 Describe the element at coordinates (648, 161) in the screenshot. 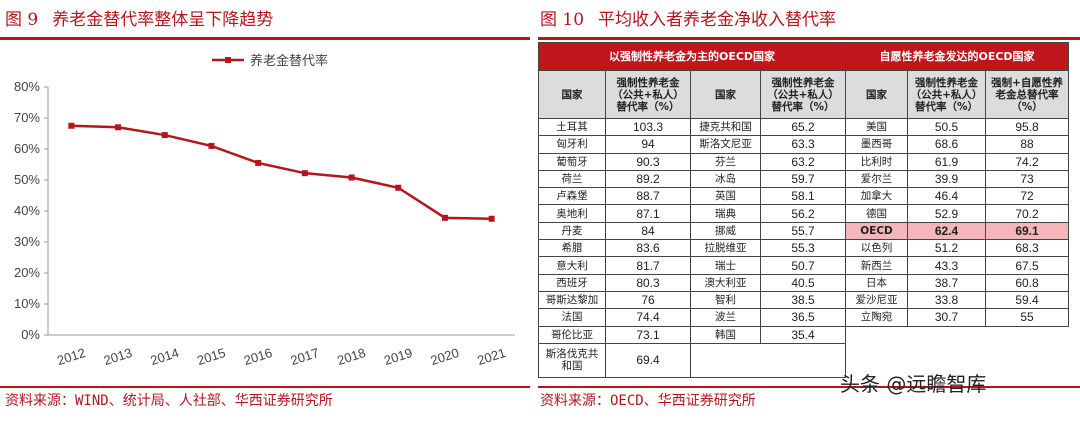

I see `table-cell: 90.3` at that location.